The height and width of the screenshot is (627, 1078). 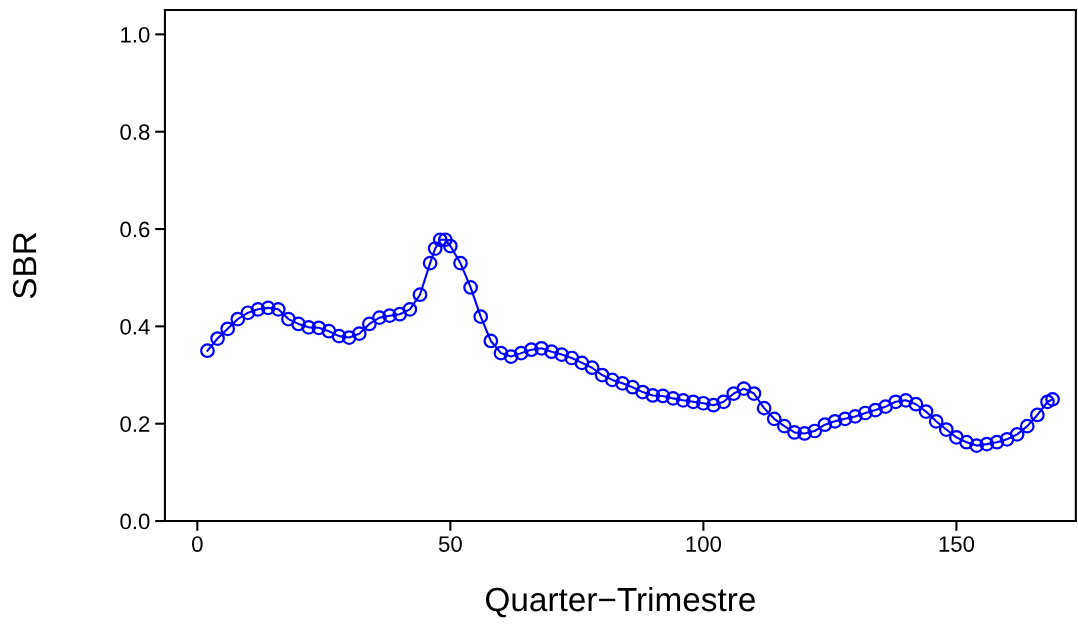 What do you see at coordinates (135, 326) in the screenshot?
I see `y-tick-label: 0.4` at bounding box center [135, 326].